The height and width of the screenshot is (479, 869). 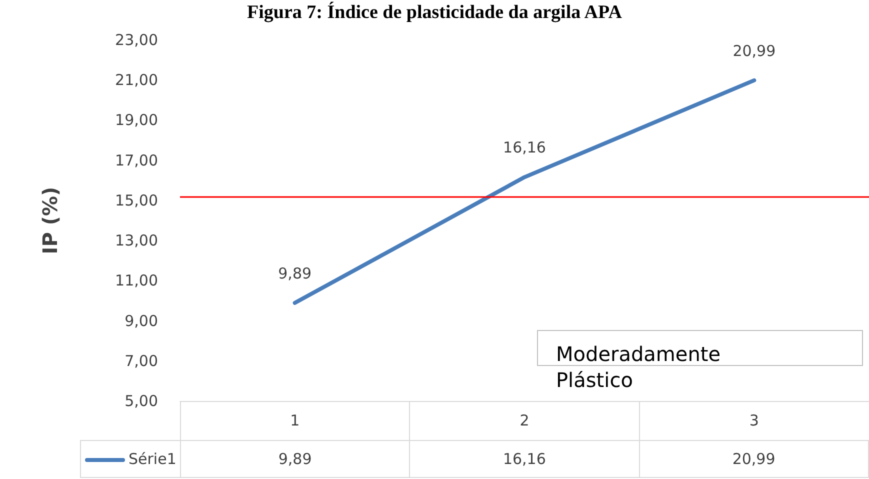 I want to click on chart-title: Figura 7: Índice de plasticidade da argila APA, so click(x=434, y=13).